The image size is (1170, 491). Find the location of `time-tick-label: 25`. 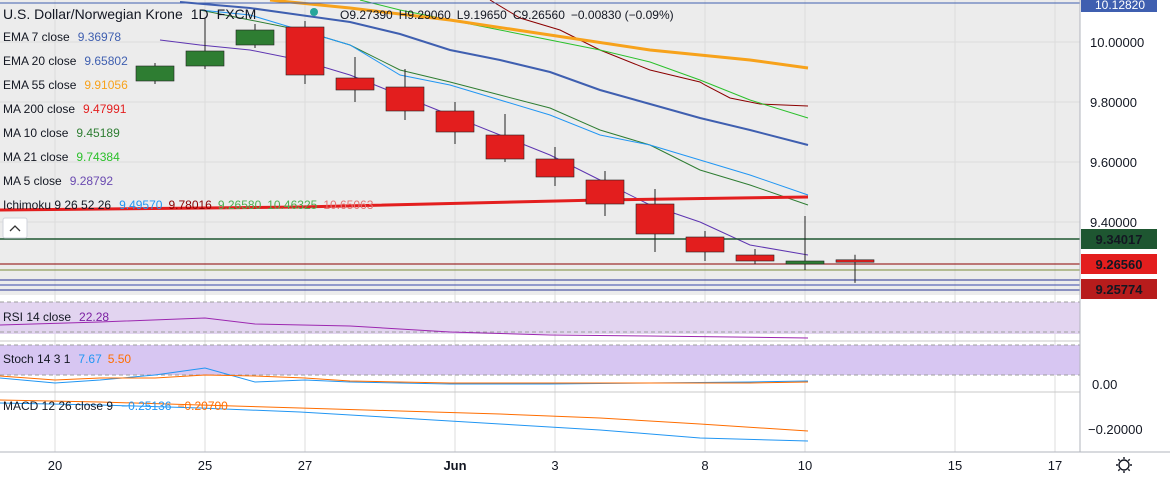

time-tick-label: 25 is located at coordinates (205, 465).